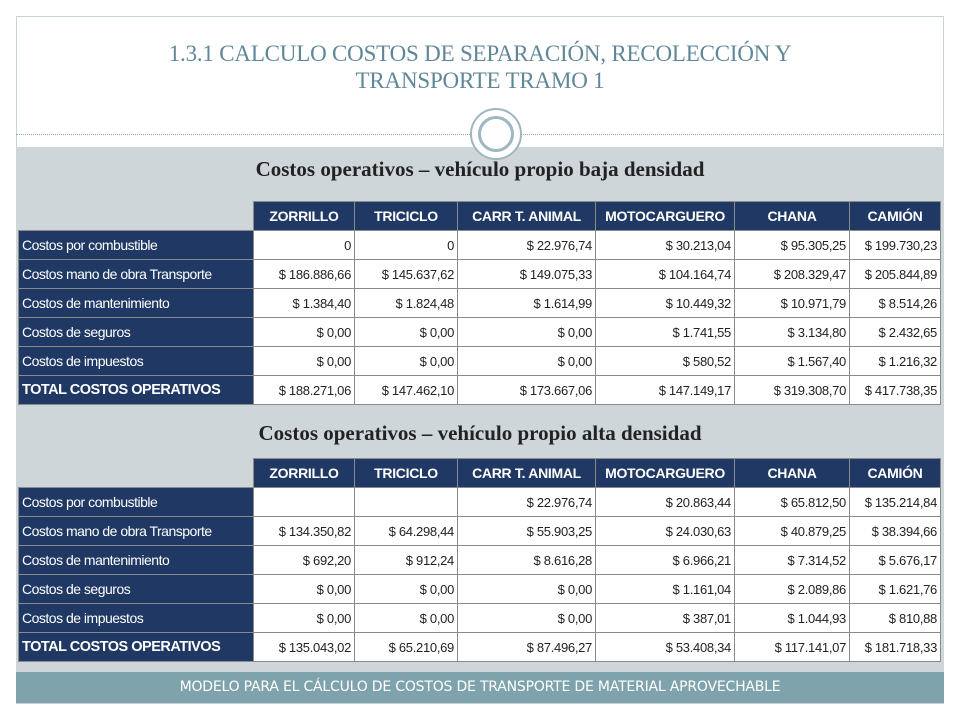 The height and width of the screenshot is (720, 960). What do you see at coordinates (792, 274) in the screenshot?
I see `cost-cell: $ 208.329,47` at bounding box center [792, 274].